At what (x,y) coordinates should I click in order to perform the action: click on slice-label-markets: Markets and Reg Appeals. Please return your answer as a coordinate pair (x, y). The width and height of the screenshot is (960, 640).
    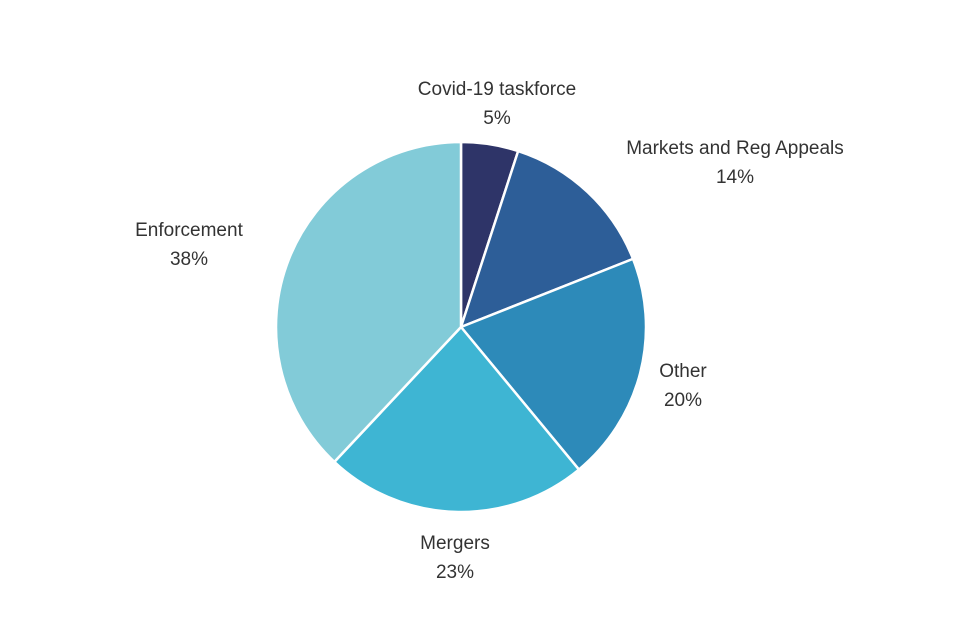
    Looking at the image, I should click on (735, 148).